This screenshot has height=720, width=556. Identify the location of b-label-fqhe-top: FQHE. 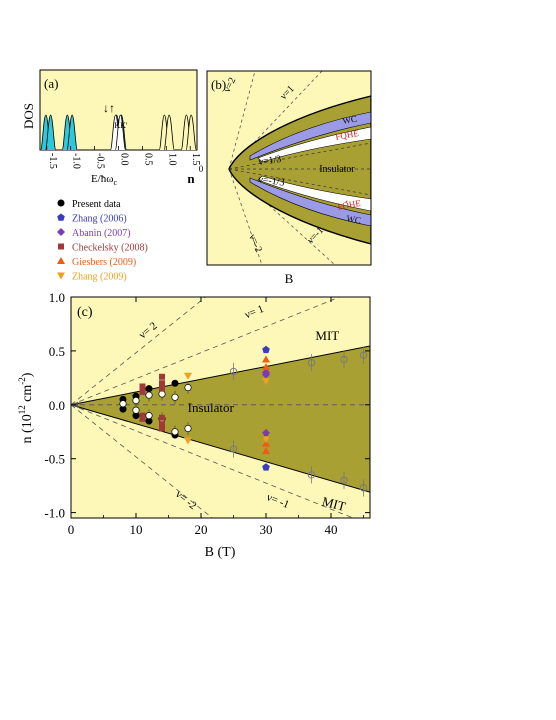
(347, 135).